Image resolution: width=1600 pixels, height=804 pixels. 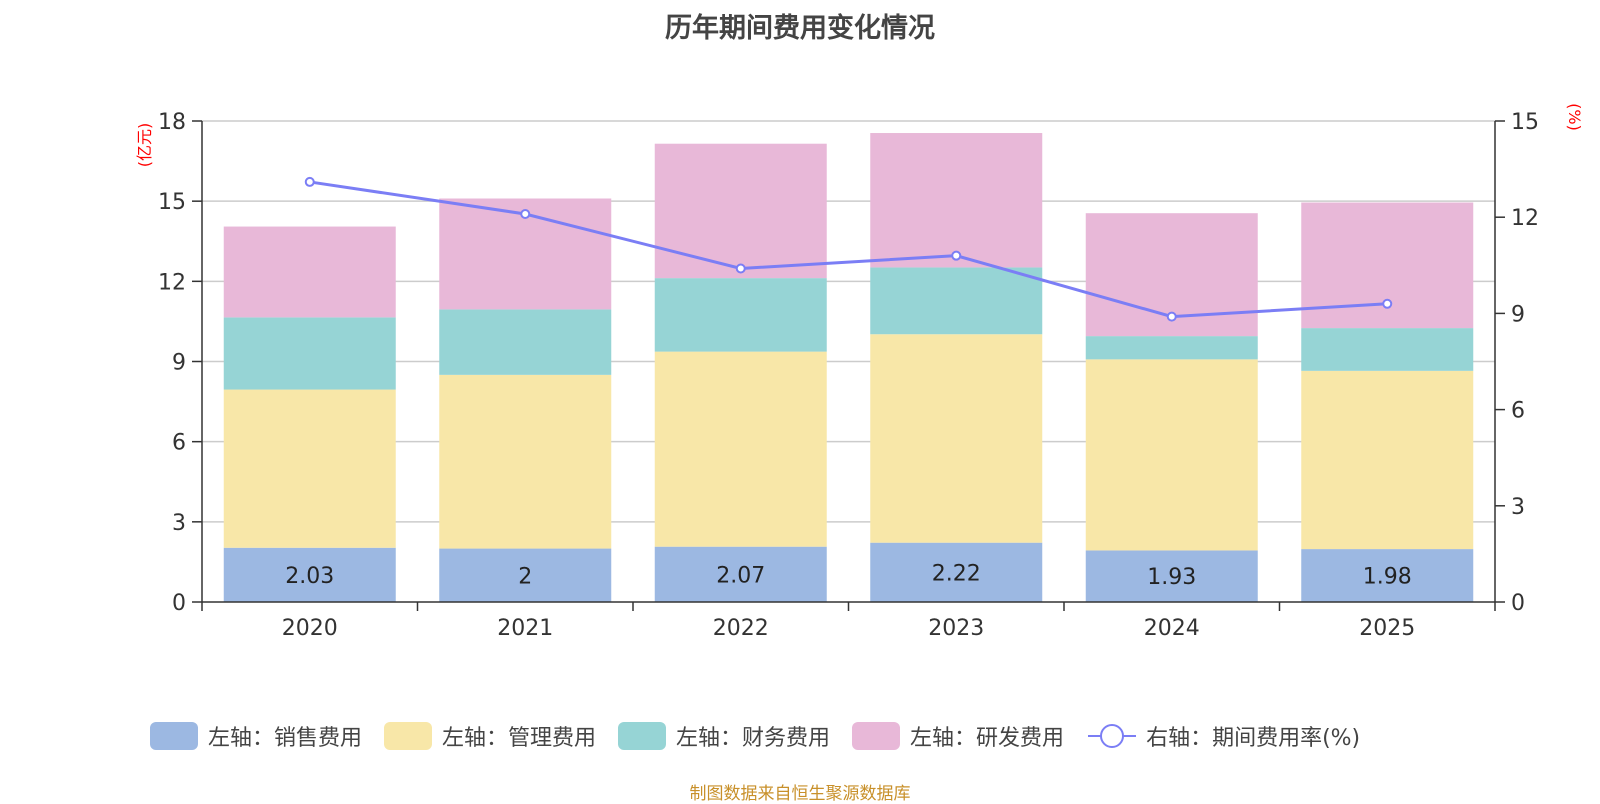 I want to click on legend-swatch-rnd, so click(x=876, y=736).